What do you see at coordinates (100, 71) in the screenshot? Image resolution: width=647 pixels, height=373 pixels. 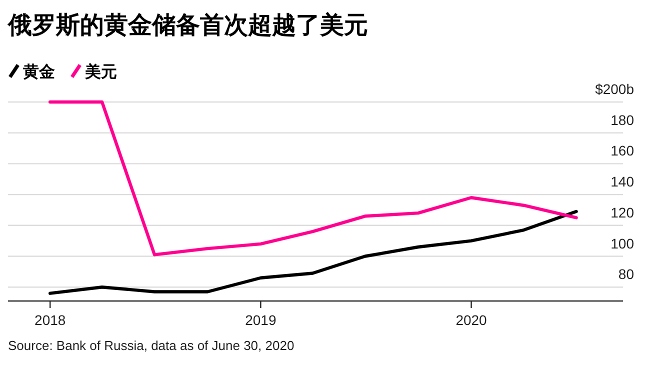 I see `legend-label: 美元` at bounding box center [100, 71].